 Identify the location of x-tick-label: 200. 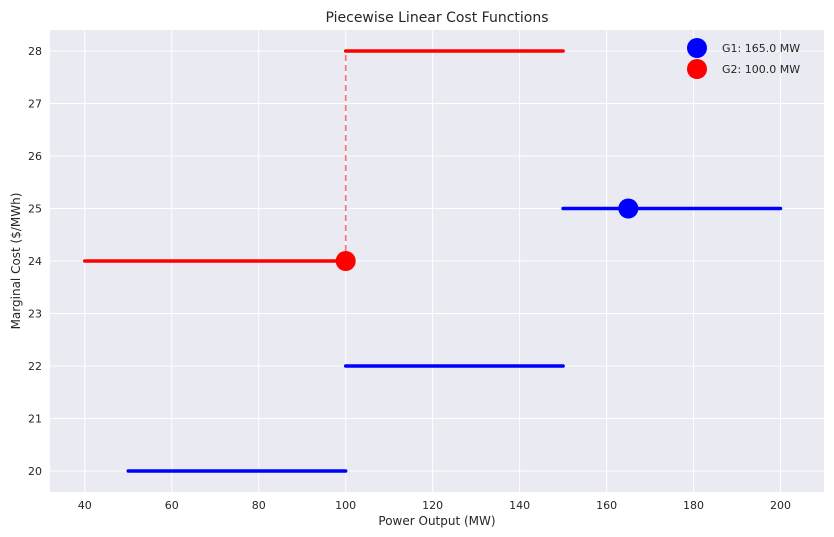
(780, 505).